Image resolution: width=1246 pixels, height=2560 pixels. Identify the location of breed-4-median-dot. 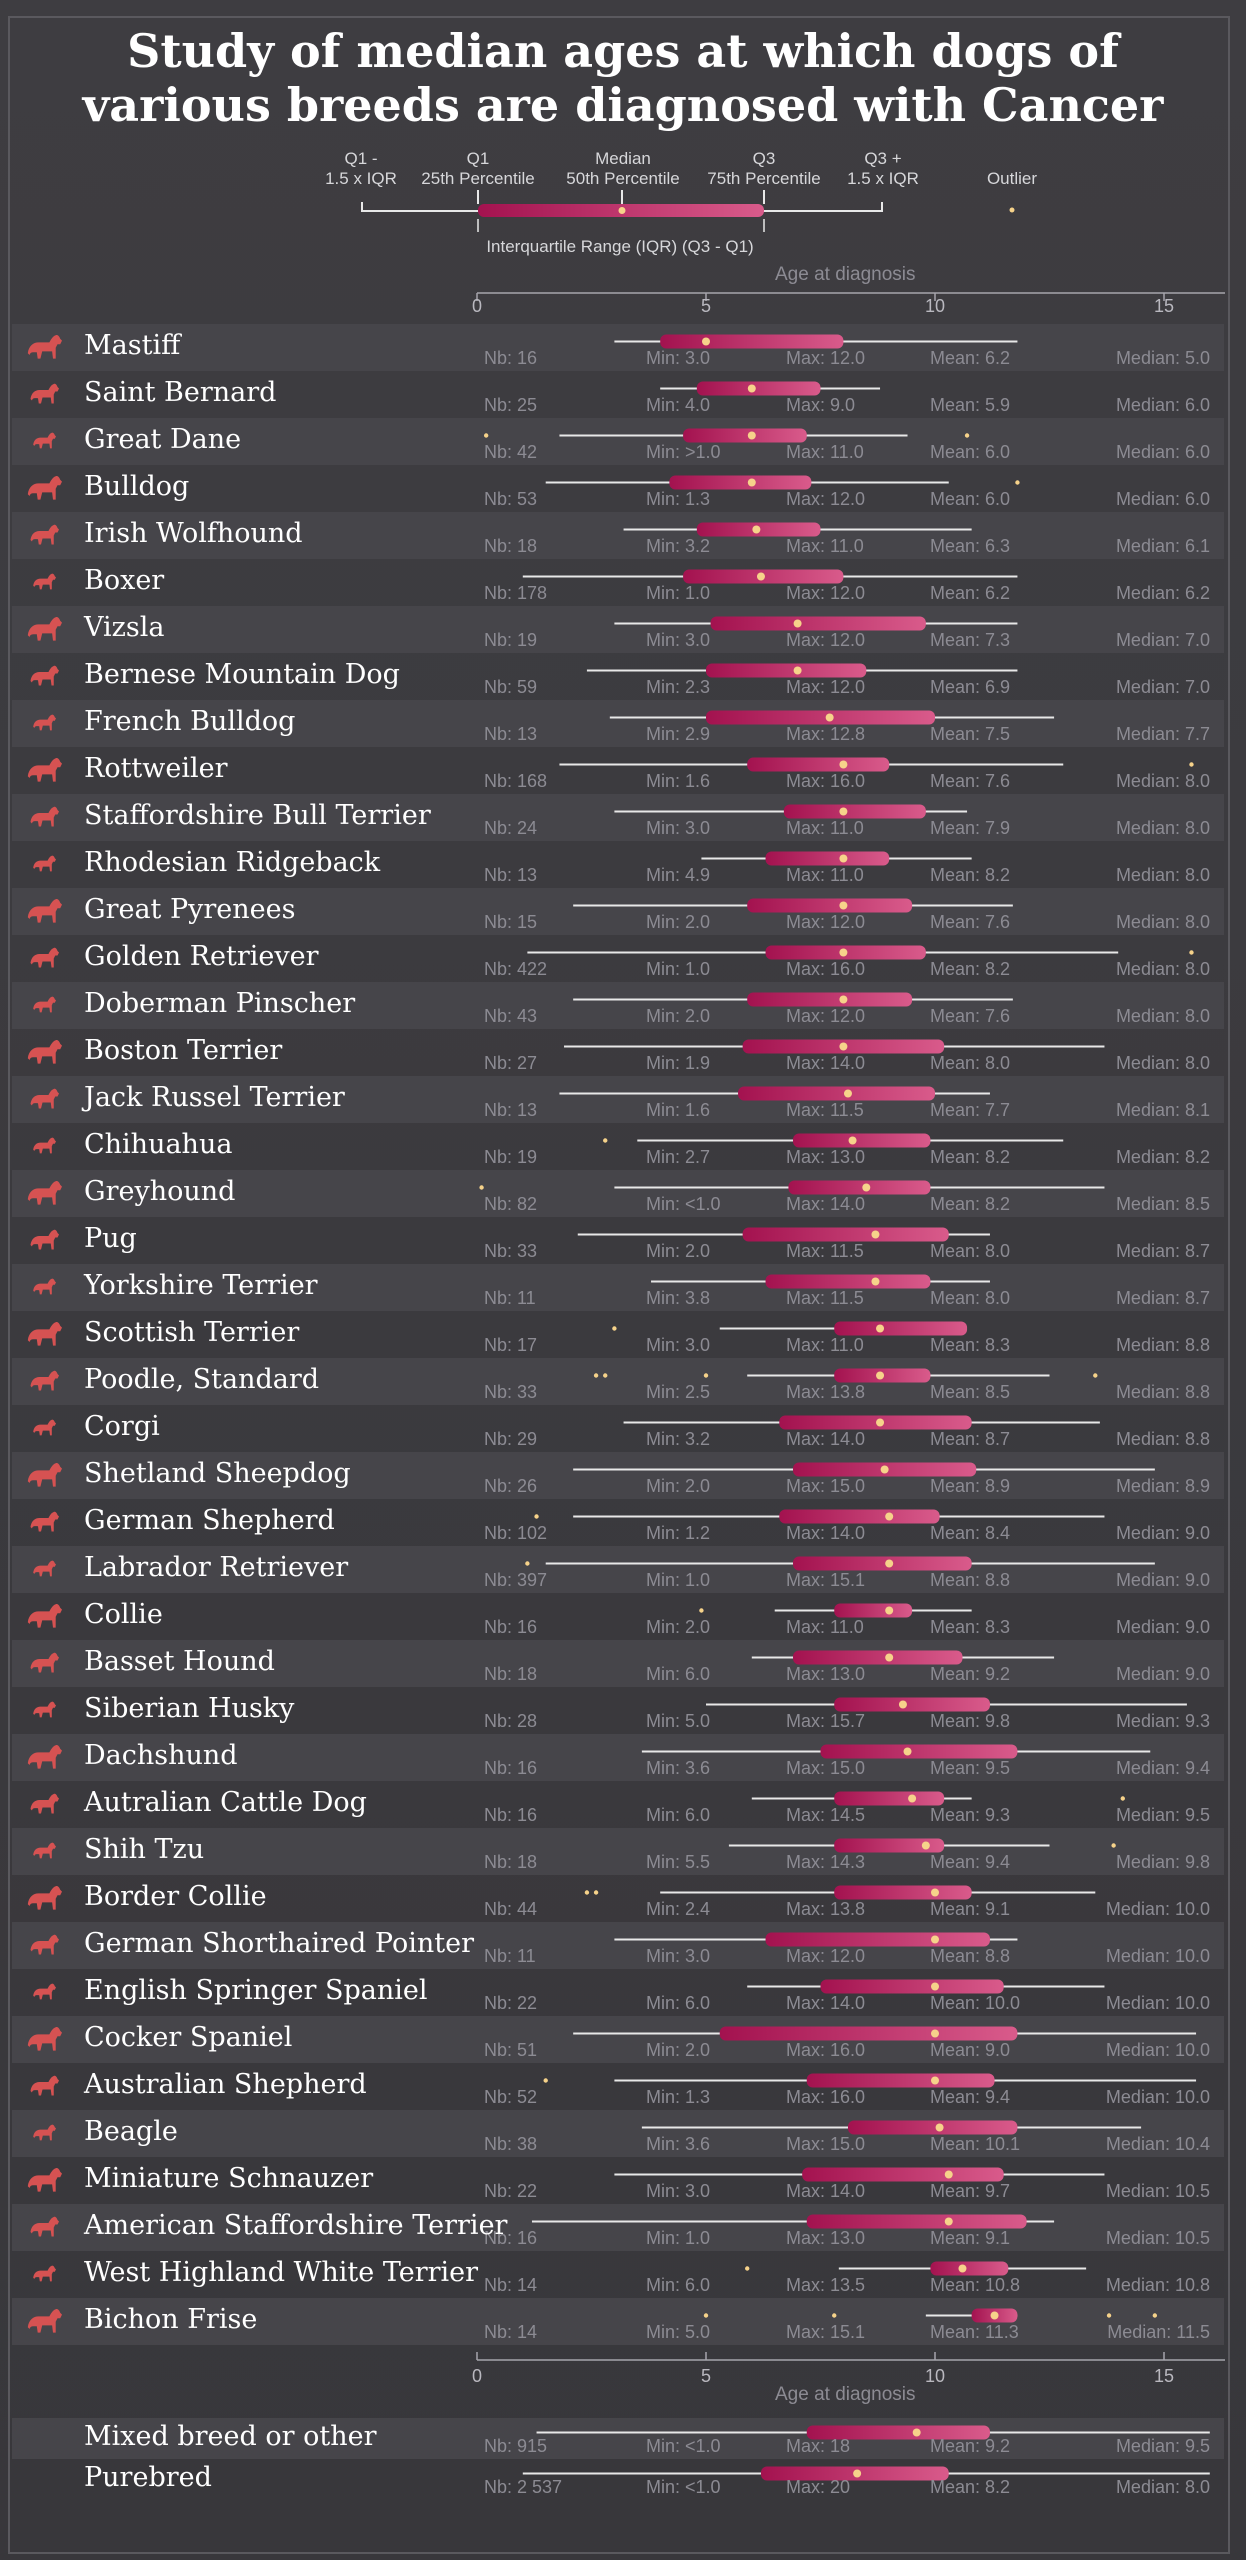
(756, 529).